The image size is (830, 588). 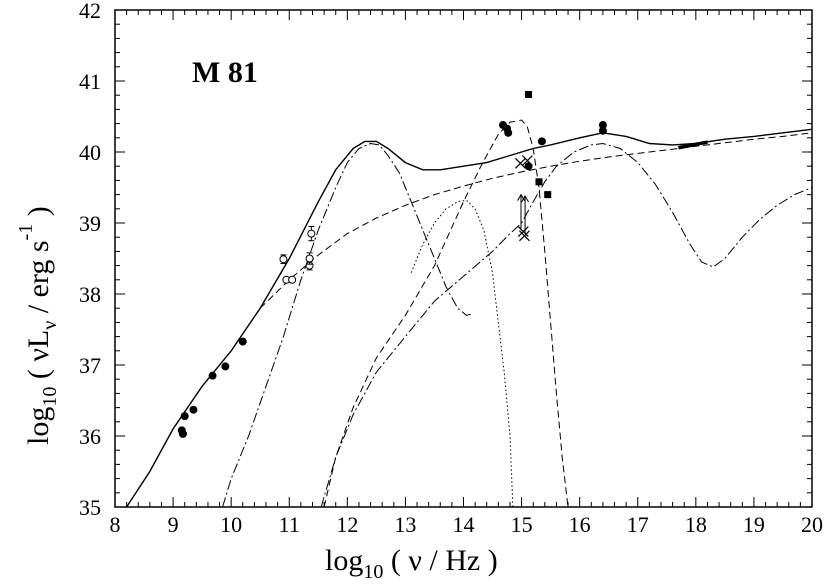 What do you see at coordinates (696, 524) in the screenshot?
I see `x-tick-label: 18` at bounding box center [696, 524].